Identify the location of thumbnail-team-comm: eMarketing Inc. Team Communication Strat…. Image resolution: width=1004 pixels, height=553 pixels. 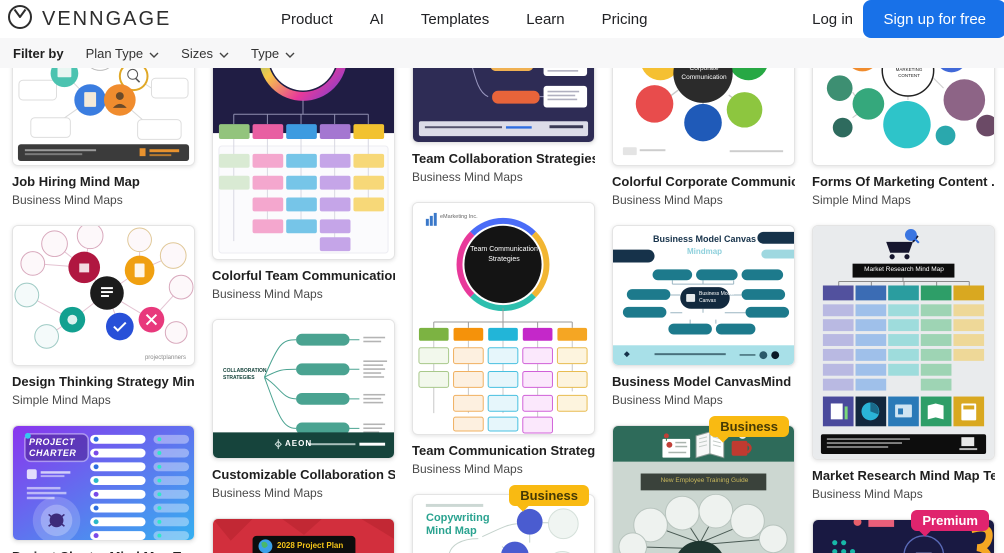
(503, 318).